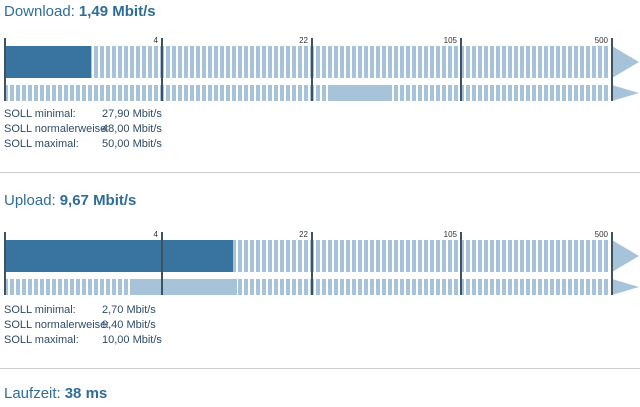 Image resolution: width=640 pixels, height=407 pixels. What do you see at coordinates (39, 11) in the screenshot?
I see `download-label: Download:` at bounding box center [39, 11].